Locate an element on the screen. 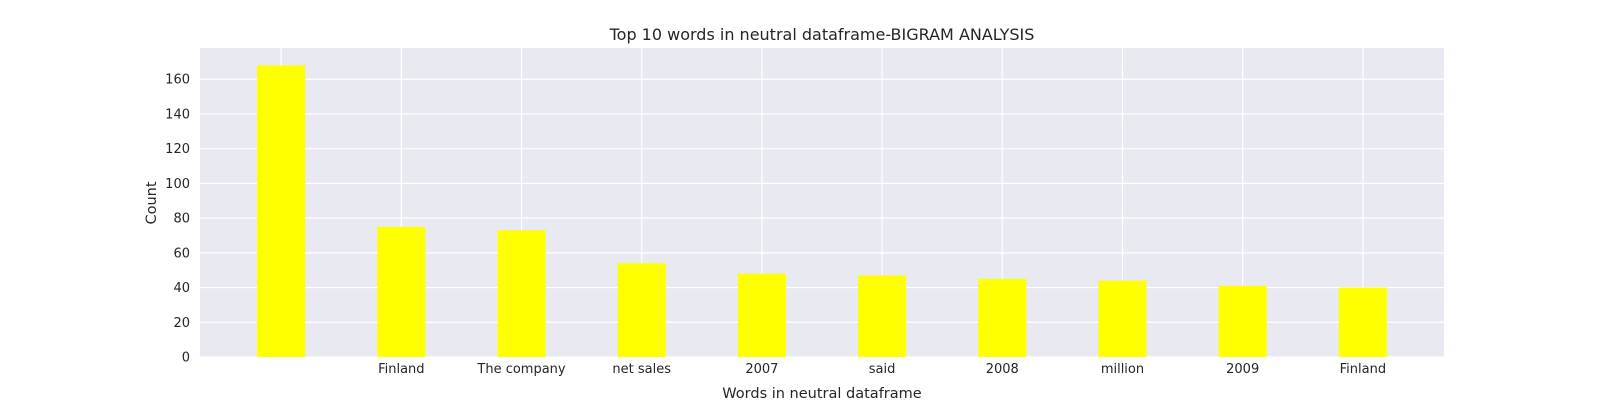 The height and width of the screenshot is (400, 1600). y-tick-label: 20 is located at coordinates (181, 323).